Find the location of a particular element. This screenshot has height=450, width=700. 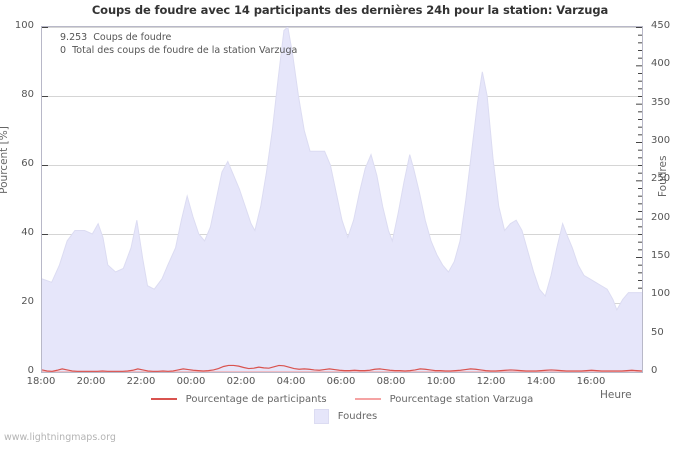

y-tick-left-40: 40 is located at coordinates (27, 232).